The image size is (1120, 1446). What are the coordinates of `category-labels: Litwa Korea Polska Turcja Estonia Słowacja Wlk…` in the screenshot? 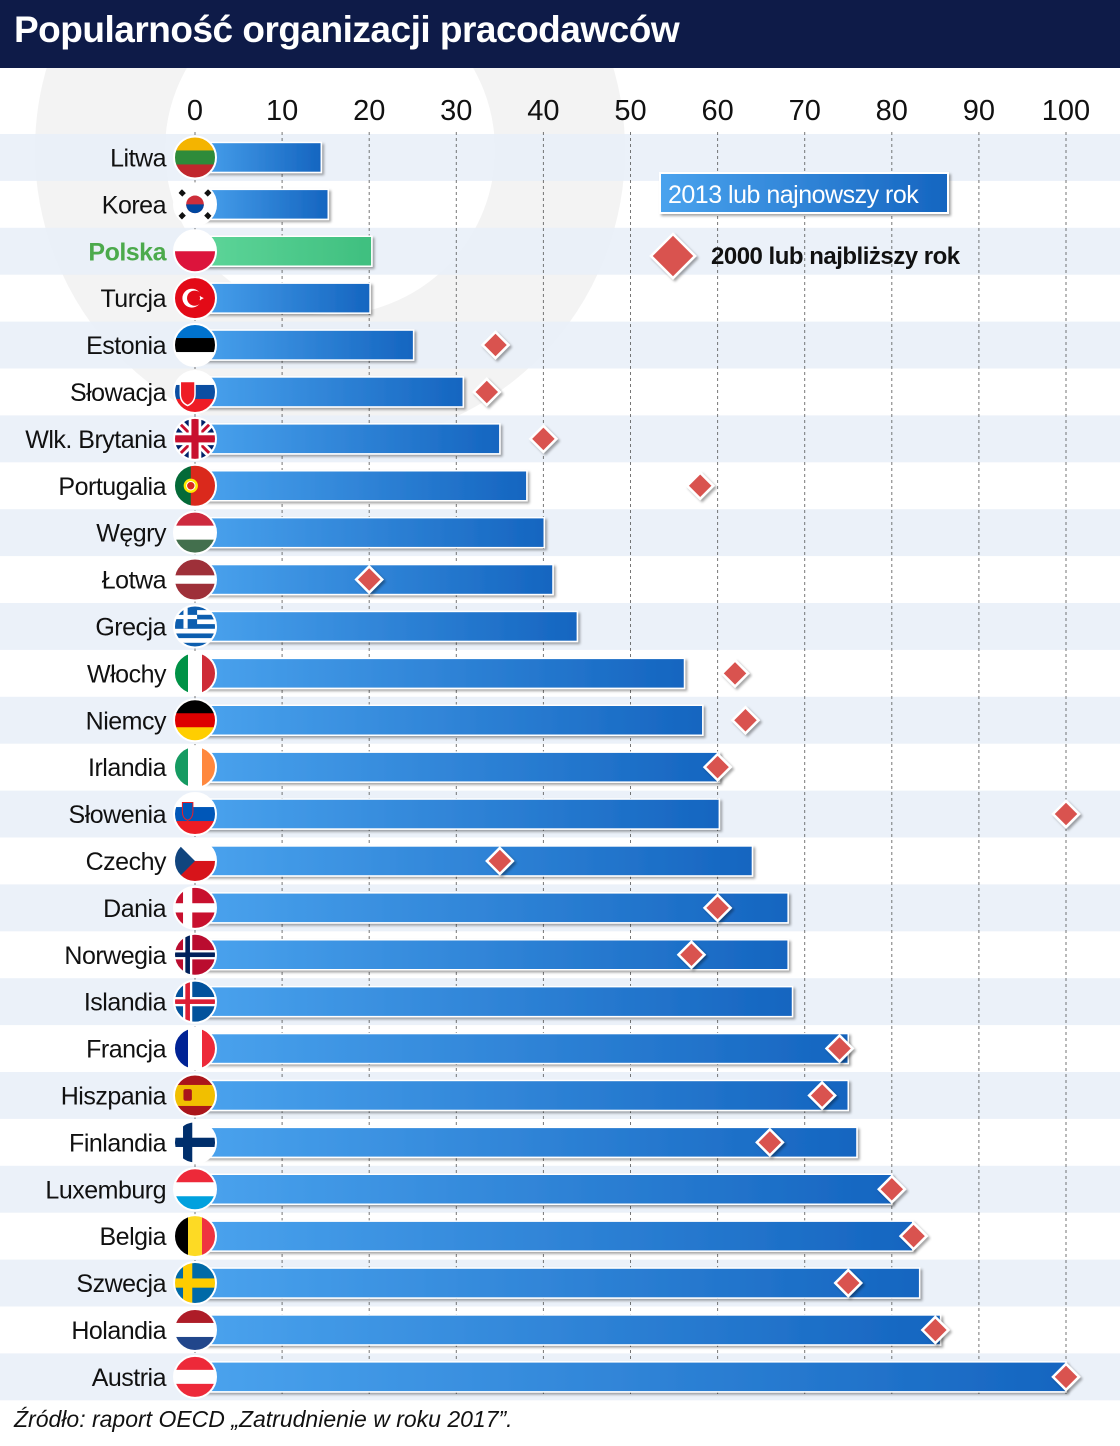 It's located at (96, 768).